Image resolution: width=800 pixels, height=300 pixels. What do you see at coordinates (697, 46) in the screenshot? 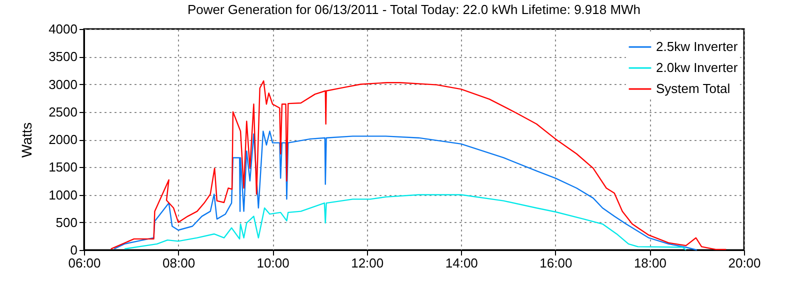
I see `legend-label: 2.5kw Inverter` at bounding box center [697, 46].